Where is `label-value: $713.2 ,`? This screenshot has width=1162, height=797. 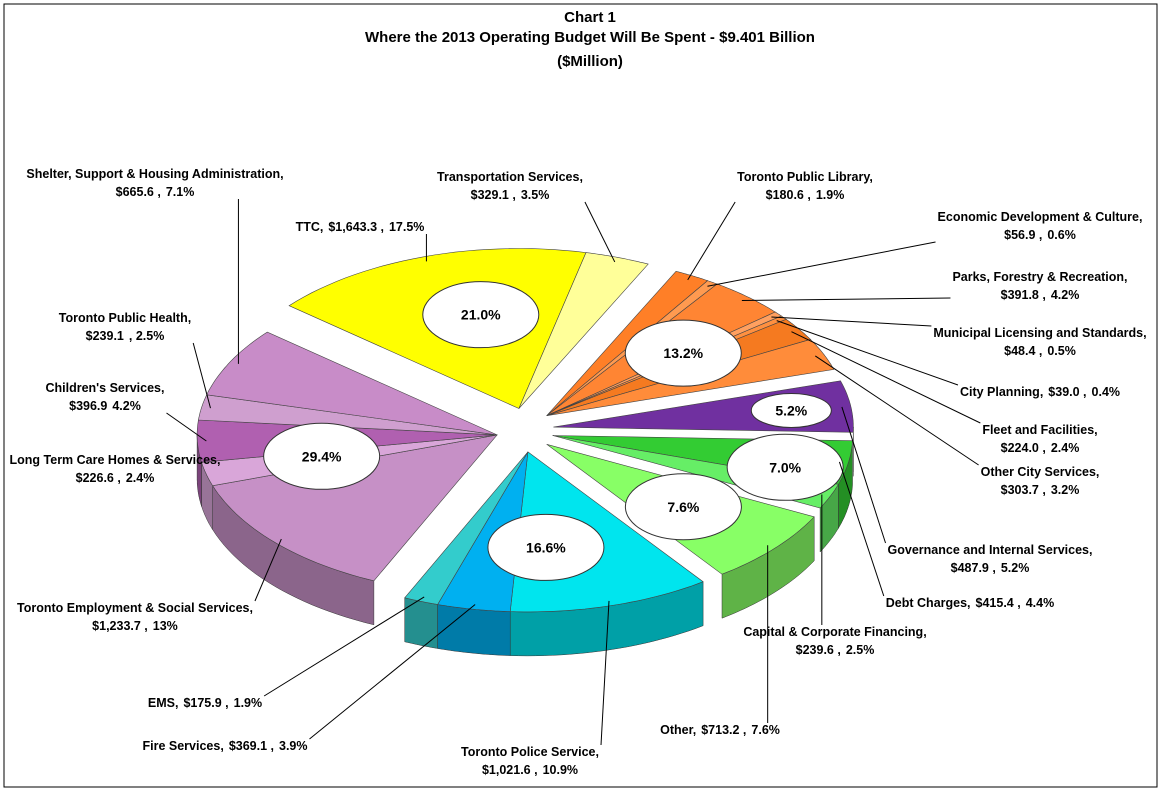 label-value: $713.2 , is located at coordinates (723, 730).